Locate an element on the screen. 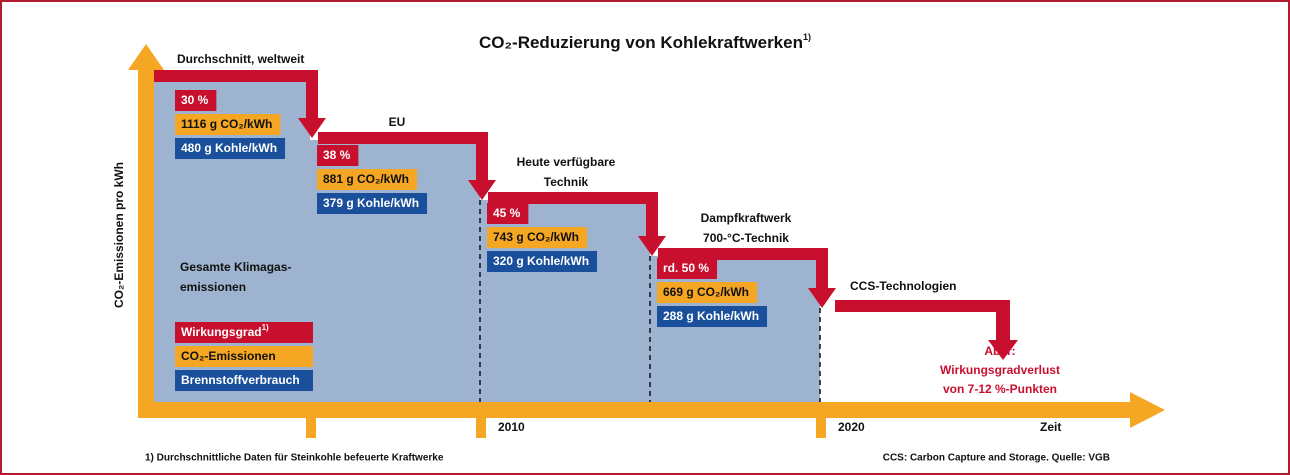 The width and height of the screenshot is (1290, 475). badge-text: 38 % is located at coordinates (337, 155).